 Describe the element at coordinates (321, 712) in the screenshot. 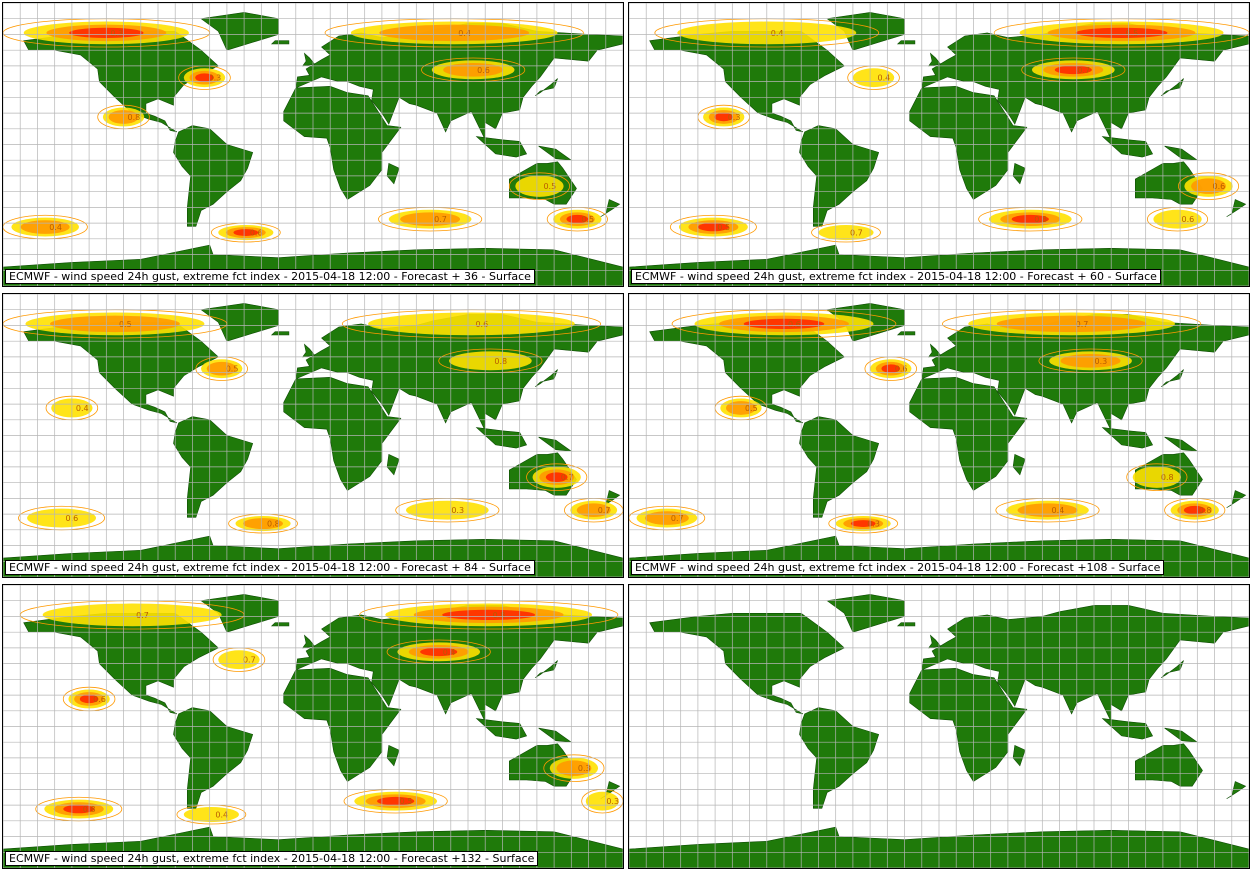

I see `gust-index-layer: 0.7 0.80.30.40.50.60.70.80.30.4` at that location.